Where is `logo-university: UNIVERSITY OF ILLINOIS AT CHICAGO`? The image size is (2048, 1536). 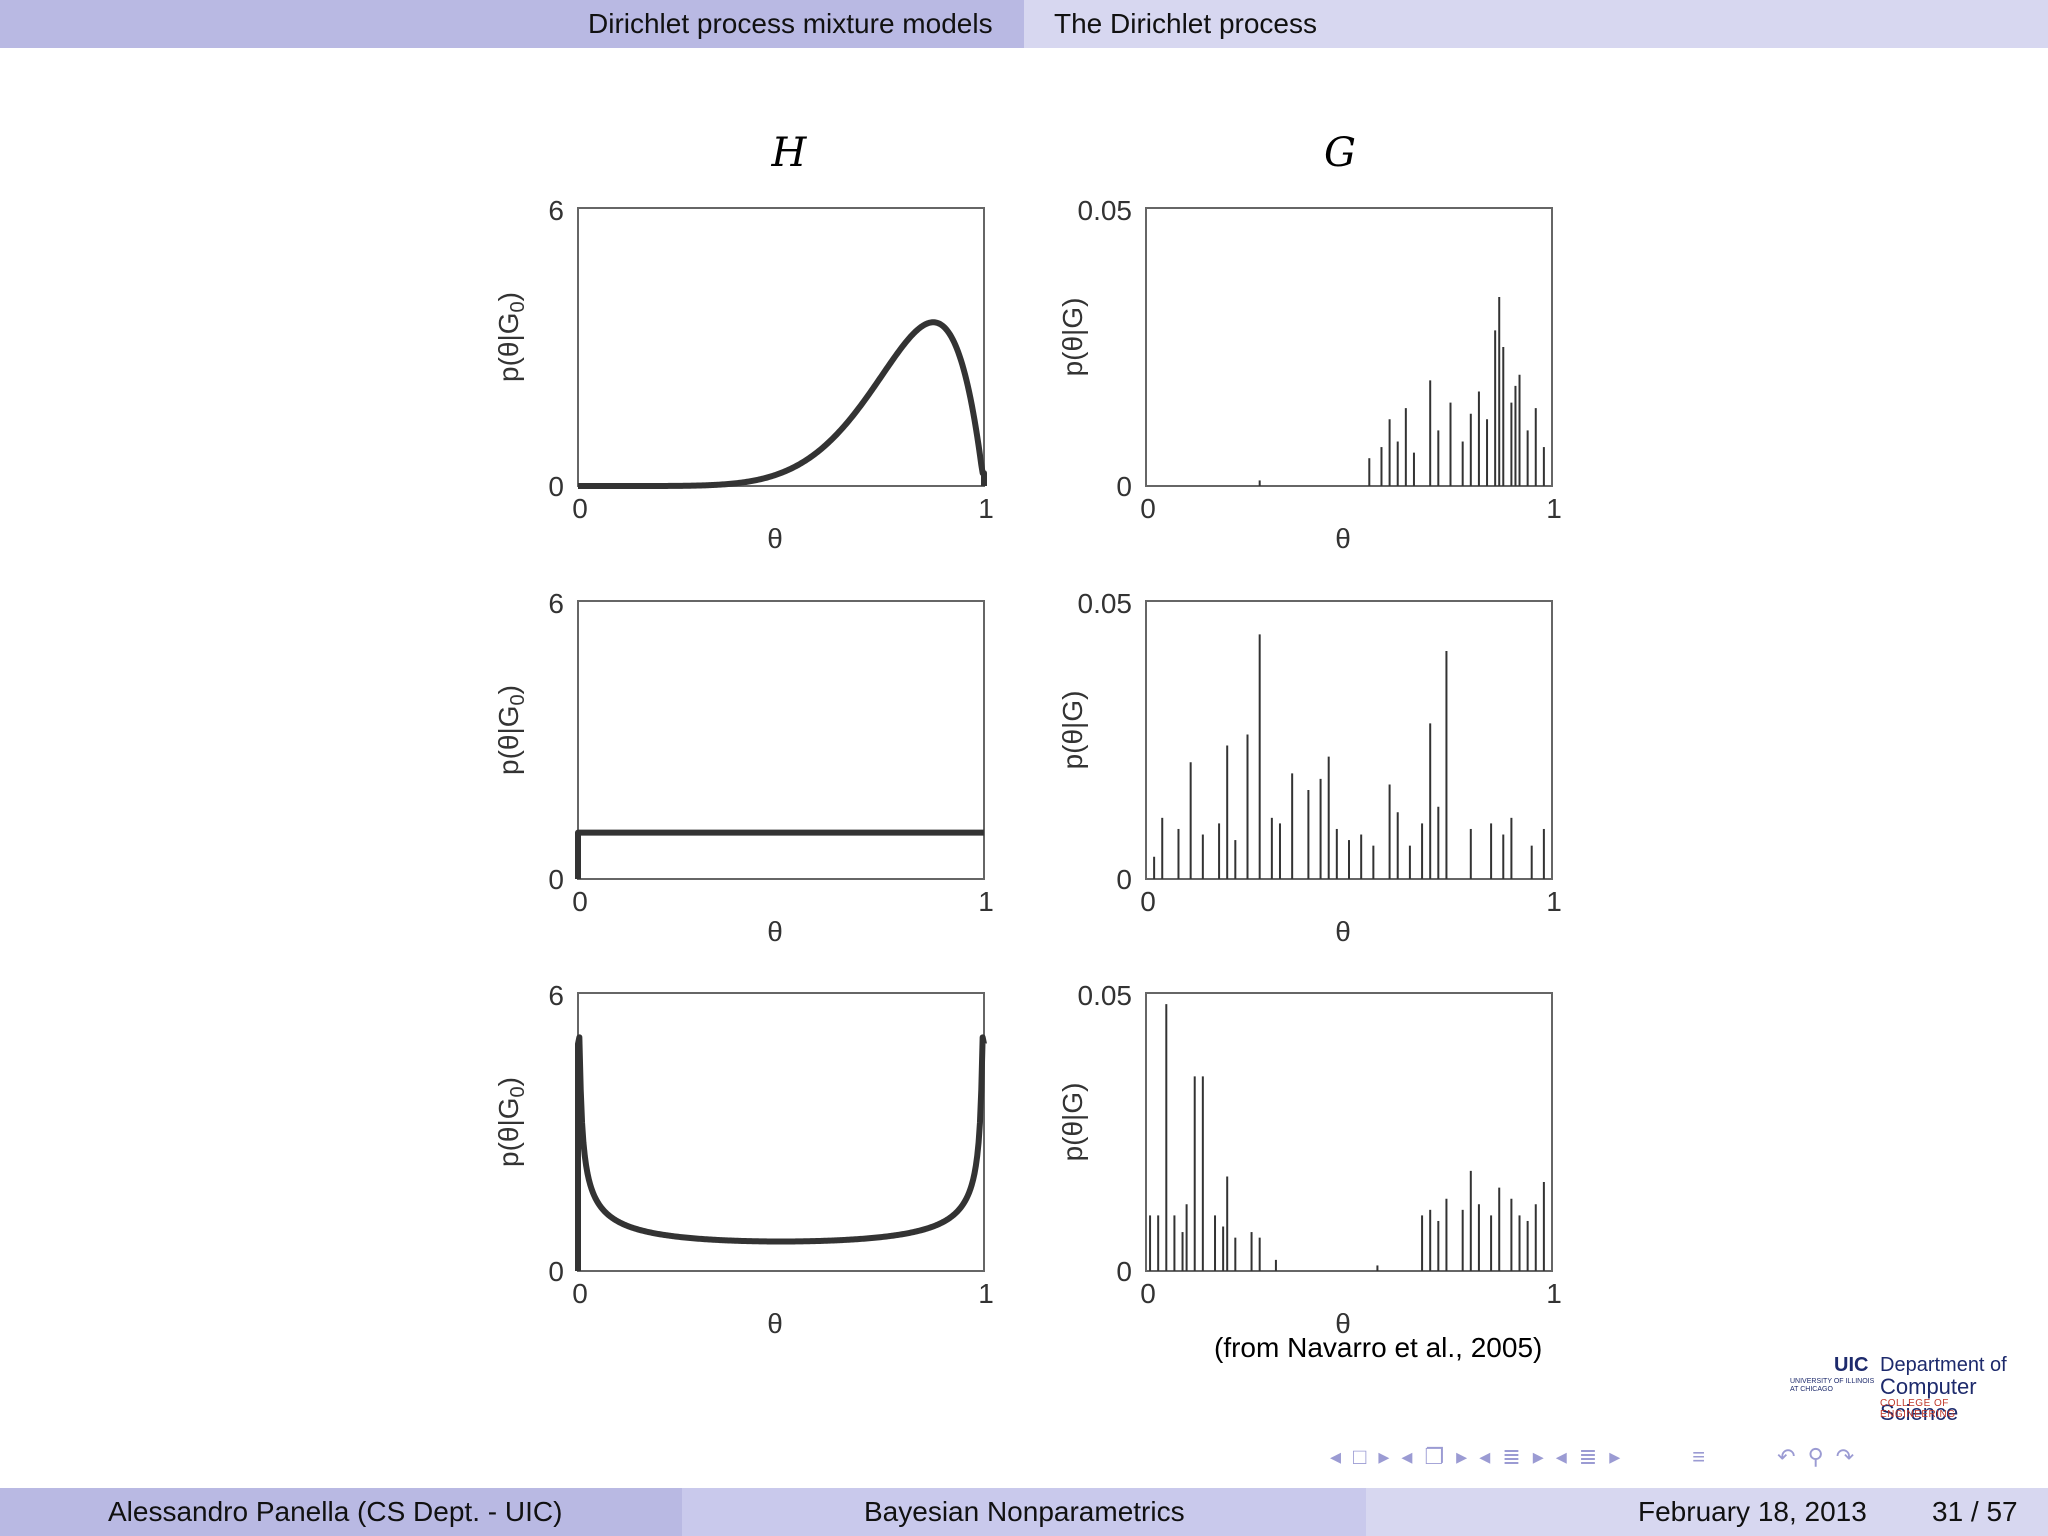 logo-university: UNIVERSITY OF ILLINOIS AT CHICAGO is located at coordinates (1832, 1385).